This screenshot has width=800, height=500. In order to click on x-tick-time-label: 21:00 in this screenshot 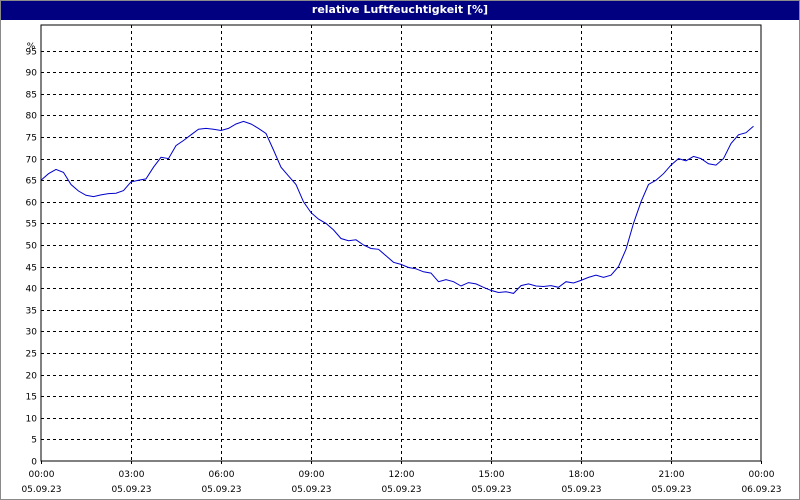, I will do `click(672, 475)`.